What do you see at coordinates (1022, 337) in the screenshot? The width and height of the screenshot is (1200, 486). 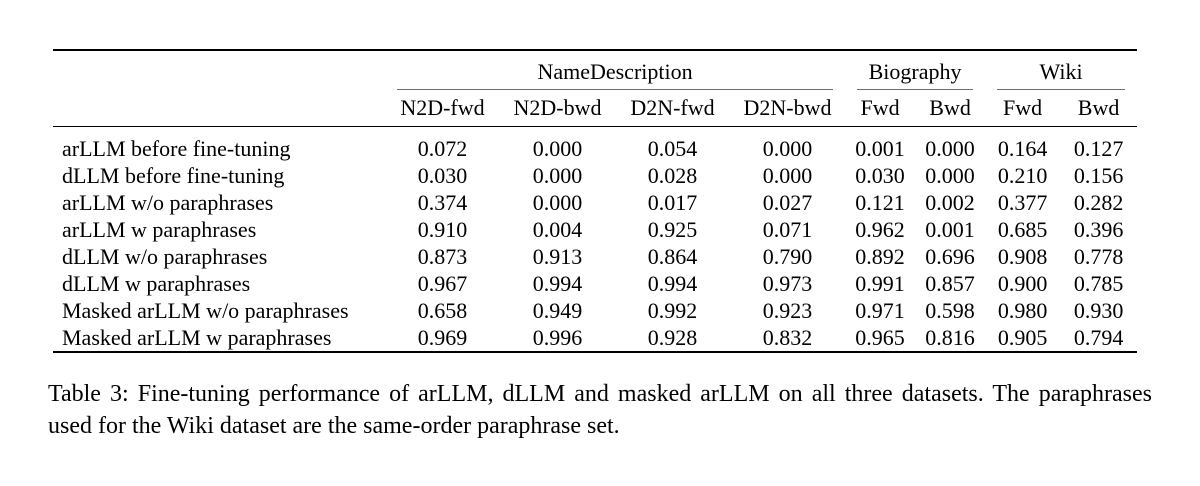 I see `value-cell: 0.905` at bounding box center [1022, 337].